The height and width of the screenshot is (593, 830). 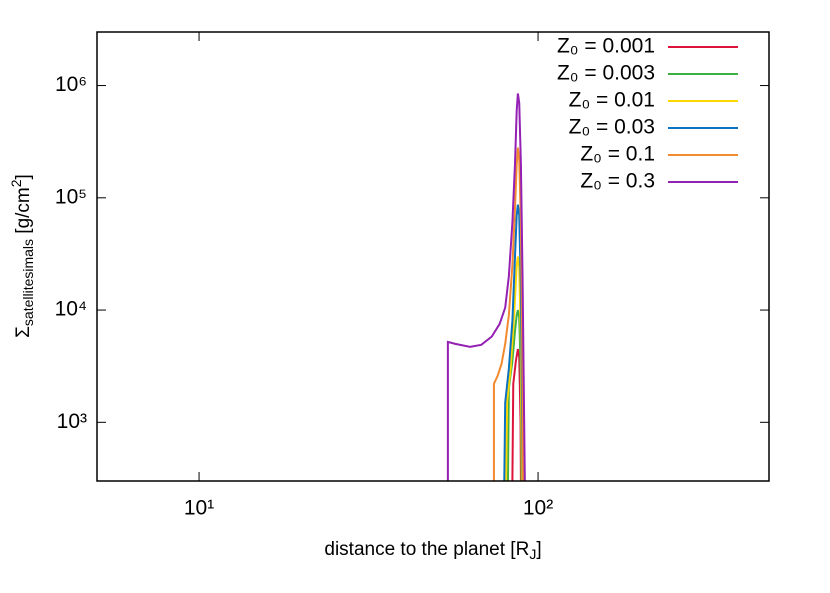 What do you see at coordinates (28, 282) in the screenshot?
I see `y-axis-label-part: satellitesimals` at bounding box center [28, 282].